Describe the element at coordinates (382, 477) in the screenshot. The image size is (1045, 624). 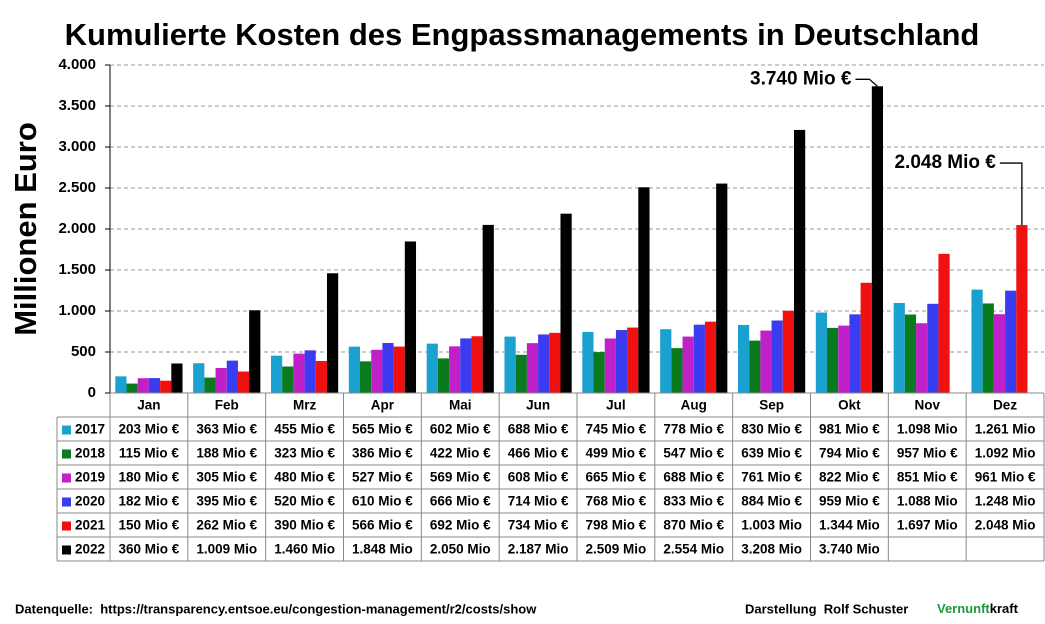
I see `table-value: 527 Mio €` at that location.